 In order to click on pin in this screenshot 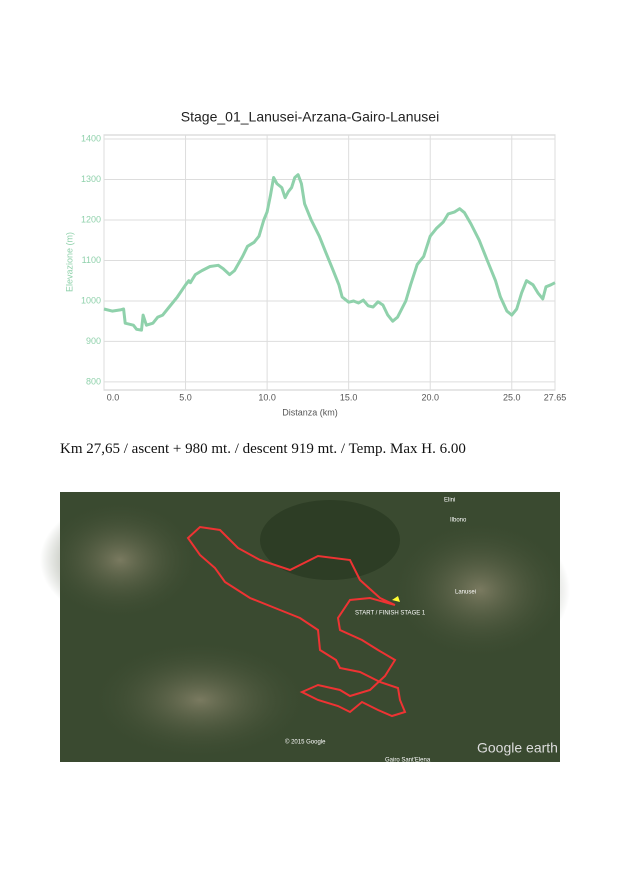, I will do `click(396, 599)`.